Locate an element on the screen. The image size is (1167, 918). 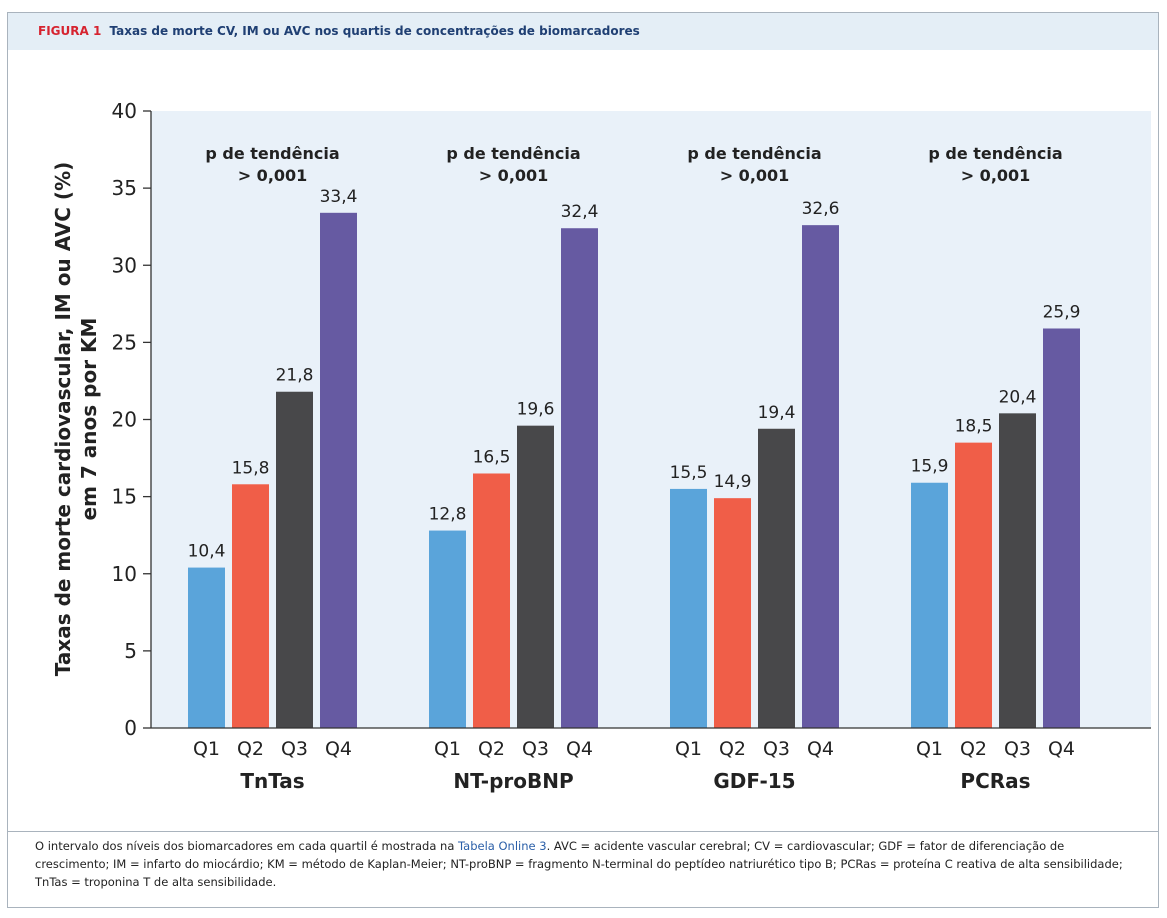
y-tick-label: 15 is located at coordinates (124, 497).